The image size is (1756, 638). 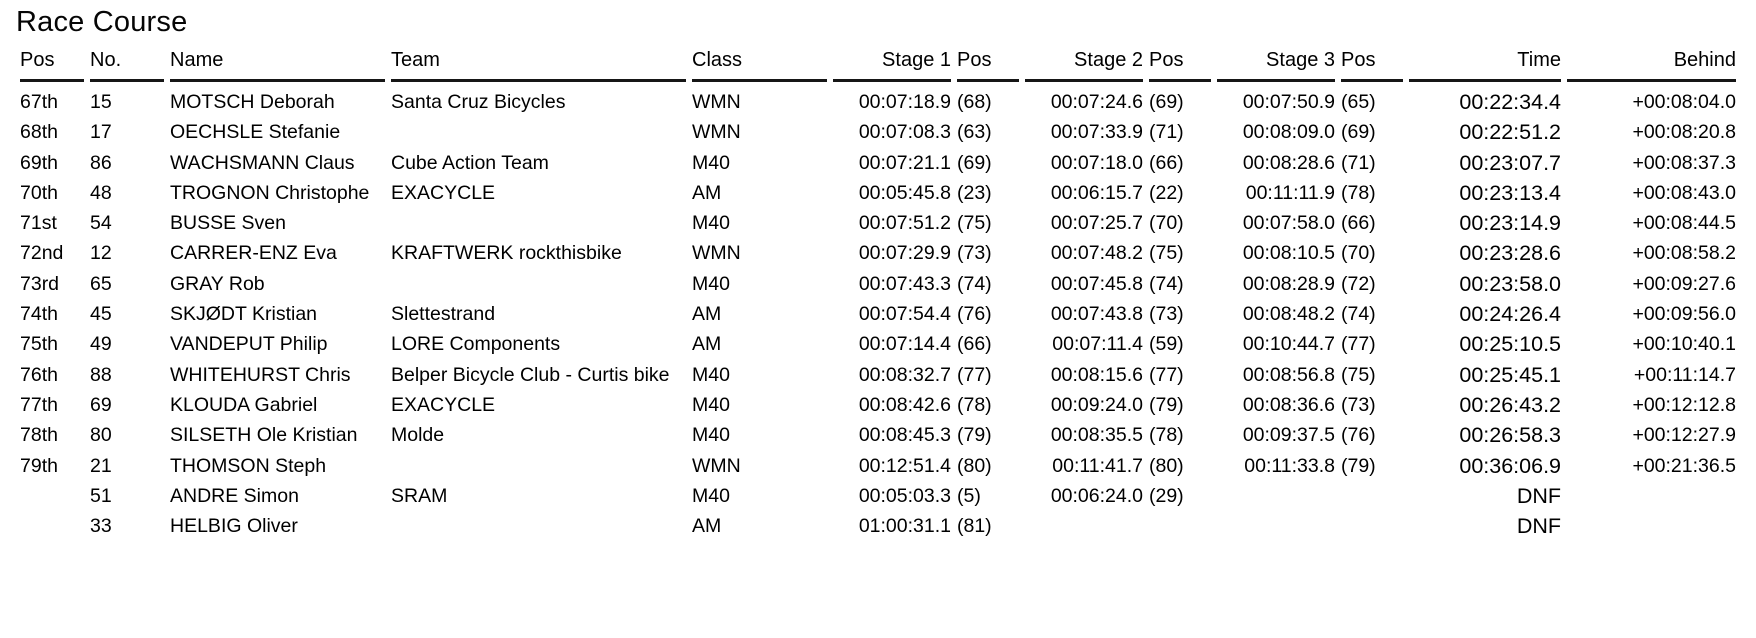 I want to click on cell-no: 21, so click(x=101, y=465).